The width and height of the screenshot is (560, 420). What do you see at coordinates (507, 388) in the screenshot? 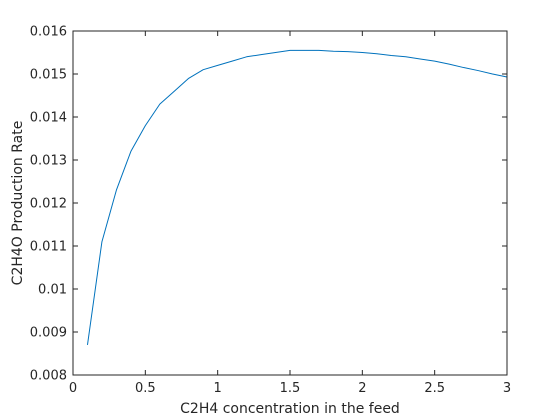
I see `x-tick-label: 3` at bounding box center [507, 388].